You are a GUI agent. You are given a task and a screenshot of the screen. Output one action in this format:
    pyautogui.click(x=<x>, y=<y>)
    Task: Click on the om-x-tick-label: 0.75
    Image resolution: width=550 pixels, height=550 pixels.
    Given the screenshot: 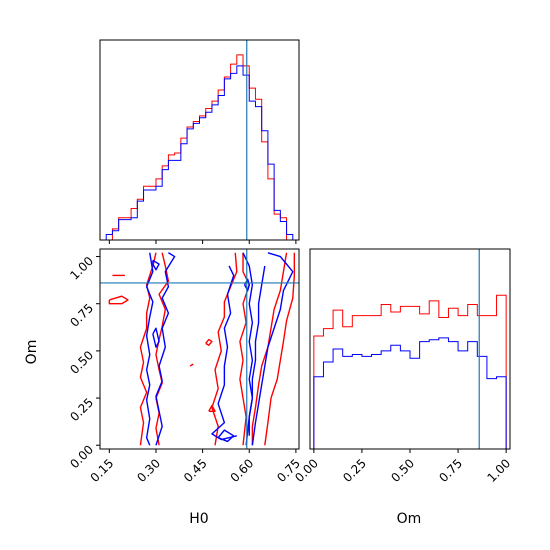 What is the action you would take?
    pyautogui.click(x=450, y=470)
    